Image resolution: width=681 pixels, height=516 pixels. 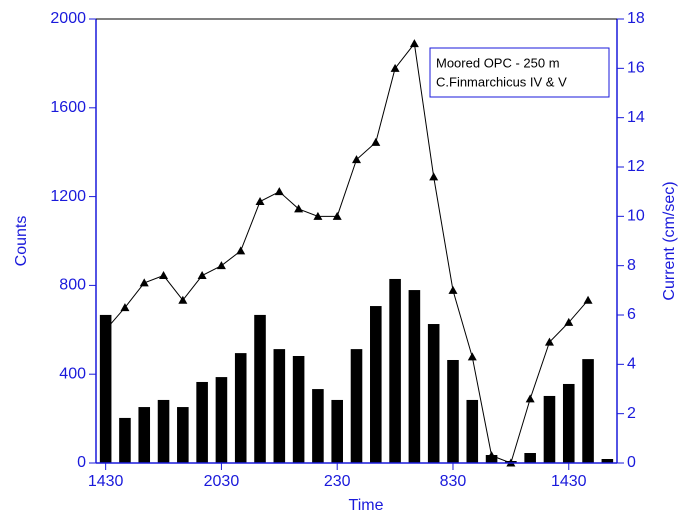 What do you see at coordinates (631, 462) in the screenshot?
I see `y2-tick-label: 0` at bounding box center [631, 462].